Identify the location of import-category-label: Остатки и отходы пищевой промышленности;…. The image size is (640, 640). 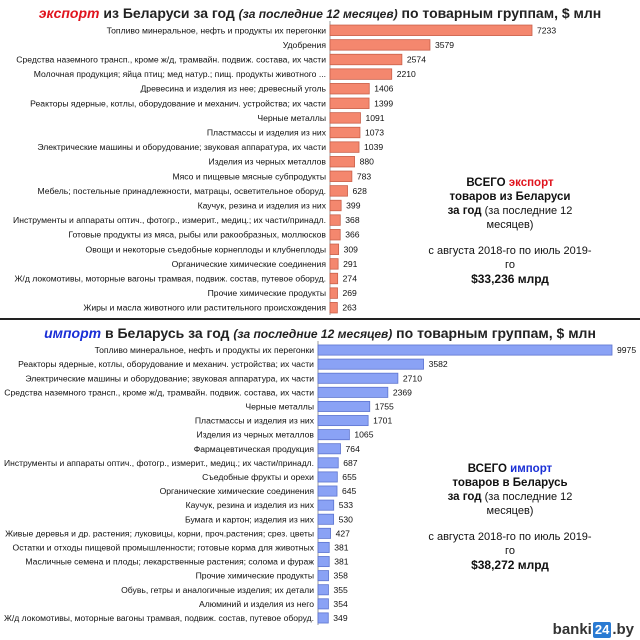
(164, 547).